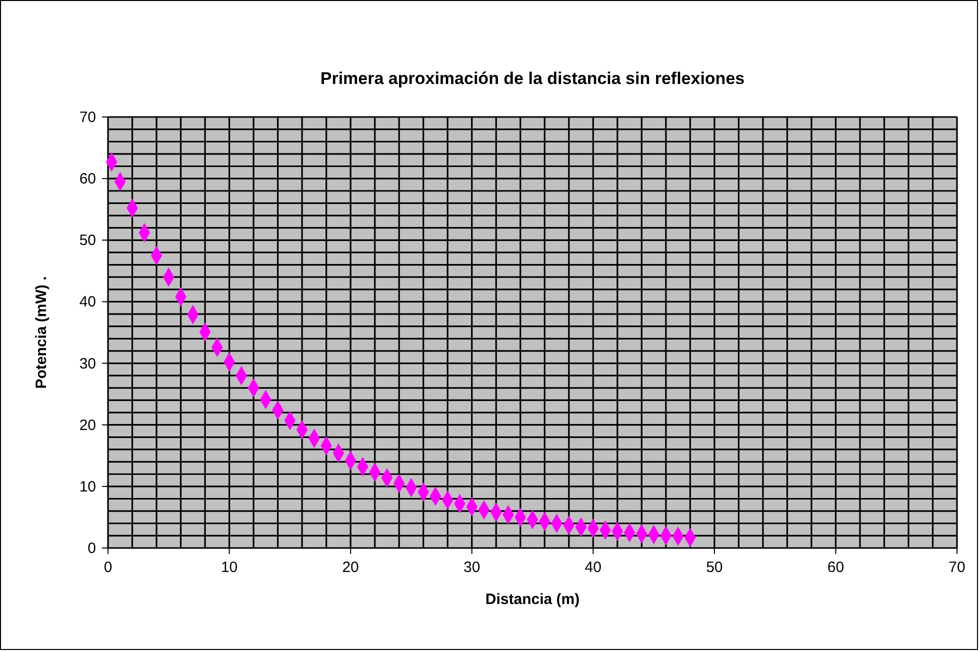  I want to click on y-tick-label: 30, so click(87, 363).